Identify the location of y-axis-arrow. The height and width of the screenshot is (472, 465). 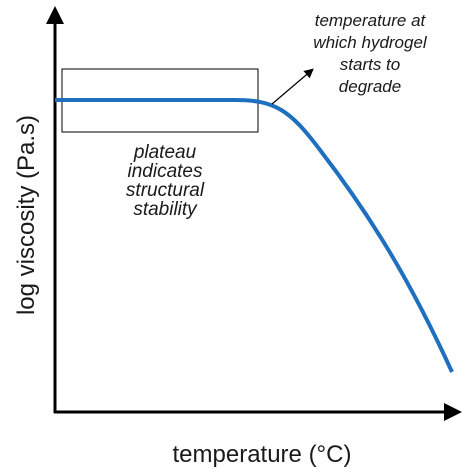
(55, 15).